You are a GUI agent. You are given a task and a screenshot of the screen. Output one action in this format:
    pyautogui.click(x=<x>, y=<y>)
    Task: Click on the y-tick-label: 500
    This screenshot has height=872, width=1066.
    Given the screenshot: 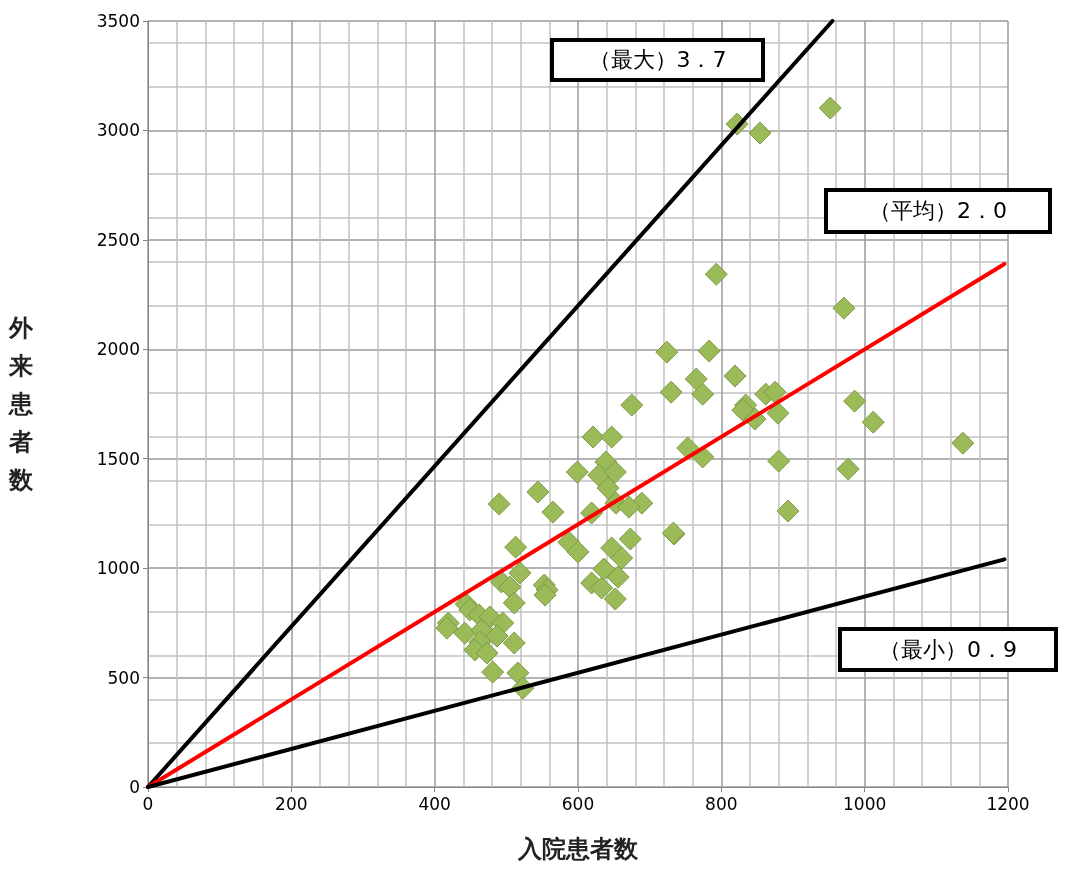 What is the action you would take?
    pyautogui.click(x=123, y=677)
    